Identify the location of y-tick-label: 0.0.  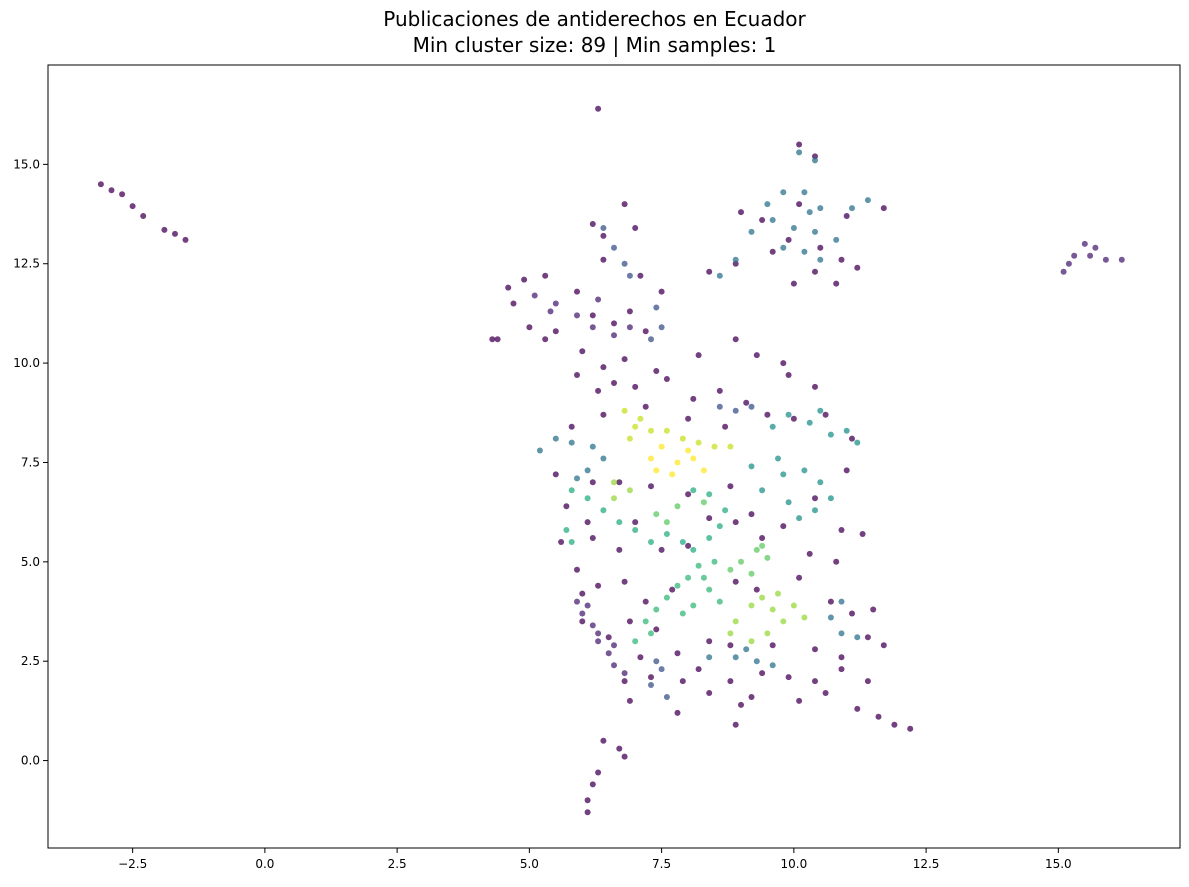
(30, 761).